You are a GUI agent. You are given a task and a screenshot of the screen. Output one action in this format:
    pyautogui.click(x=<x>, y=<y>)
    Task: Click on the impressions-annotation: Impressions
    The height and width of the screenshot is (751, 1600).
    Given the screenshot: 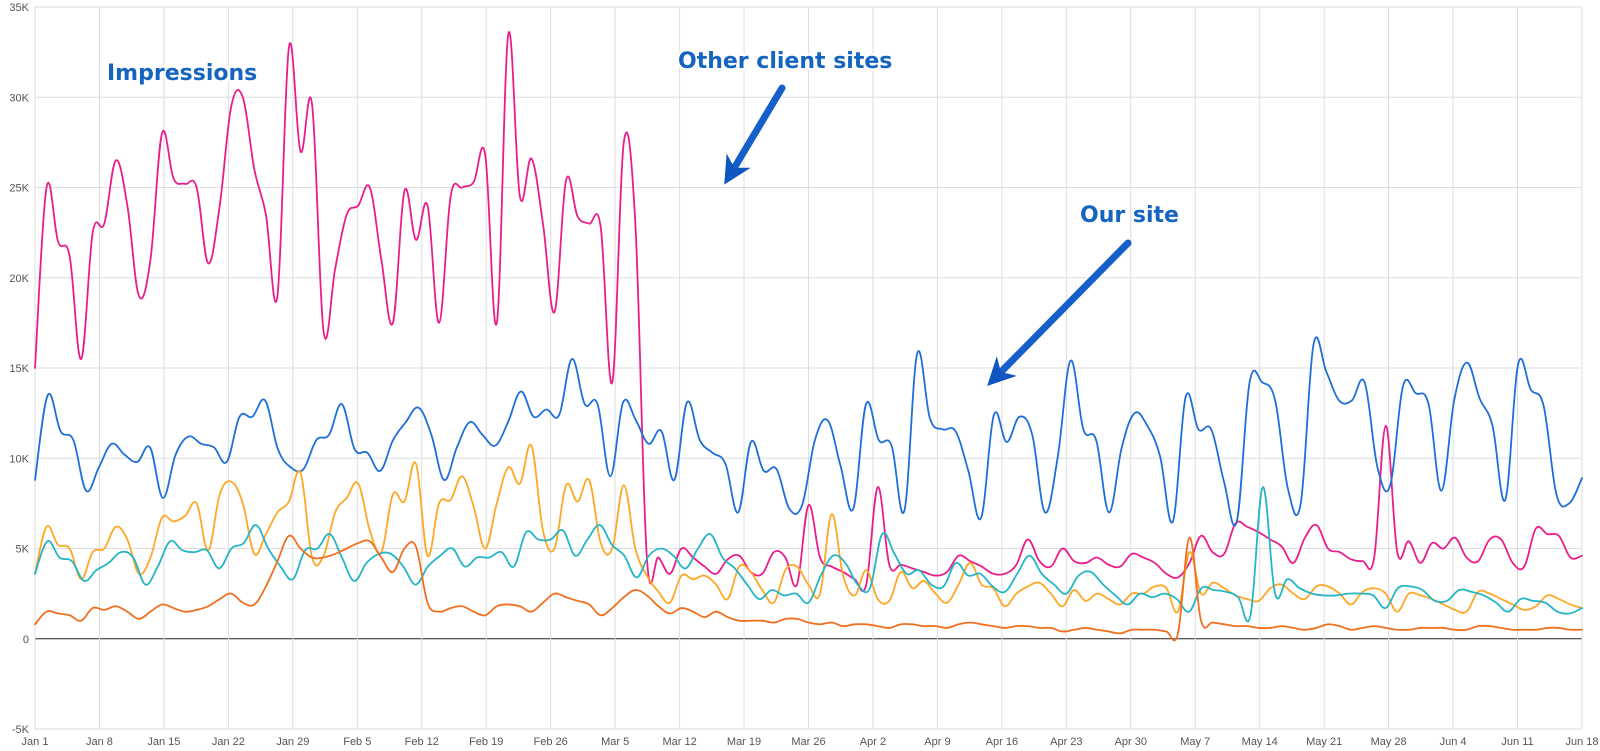 What is the action you would take?
    pyautogui.click(x=182, y=73)
    